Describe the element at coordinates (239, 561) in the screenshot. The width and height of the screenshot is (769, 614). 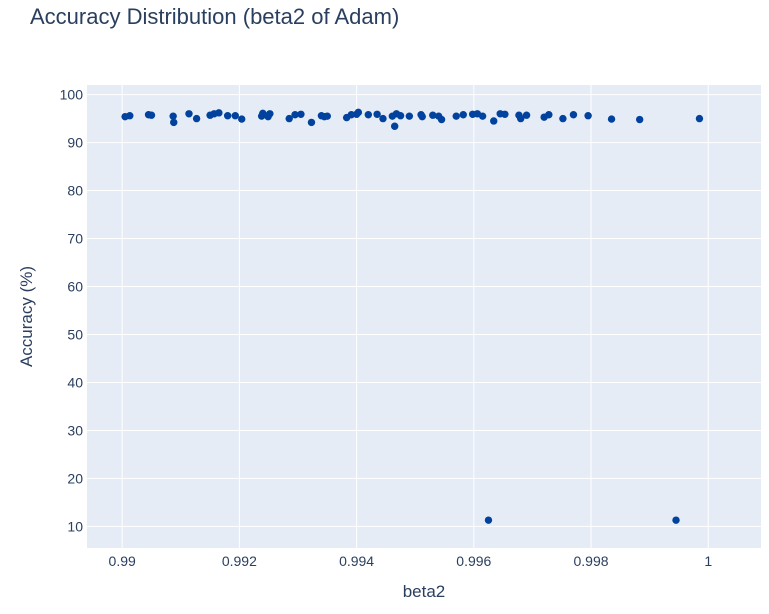
I see `x-tick-label: 0.992` at that location.